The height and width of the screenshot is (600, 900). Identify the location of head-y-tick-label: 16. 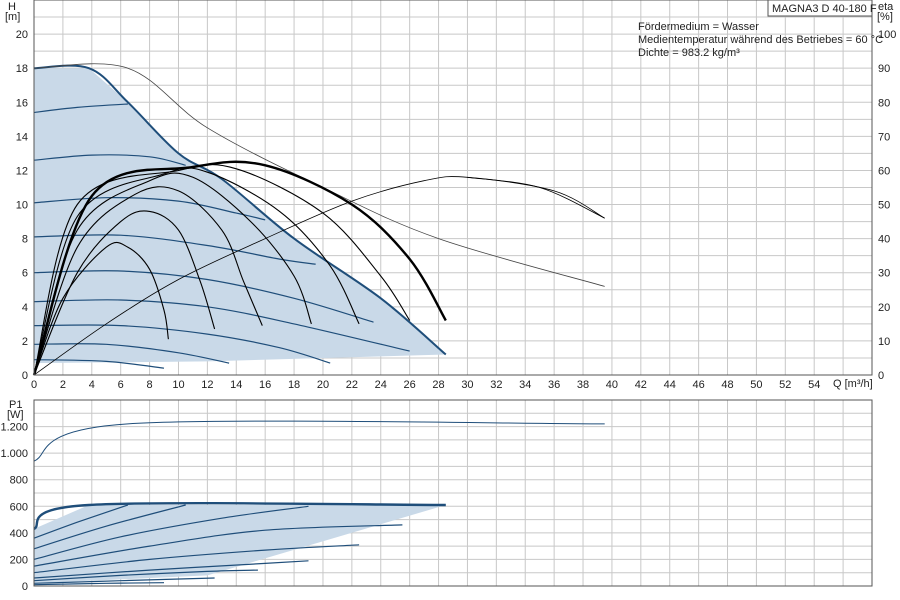
(22, 103).